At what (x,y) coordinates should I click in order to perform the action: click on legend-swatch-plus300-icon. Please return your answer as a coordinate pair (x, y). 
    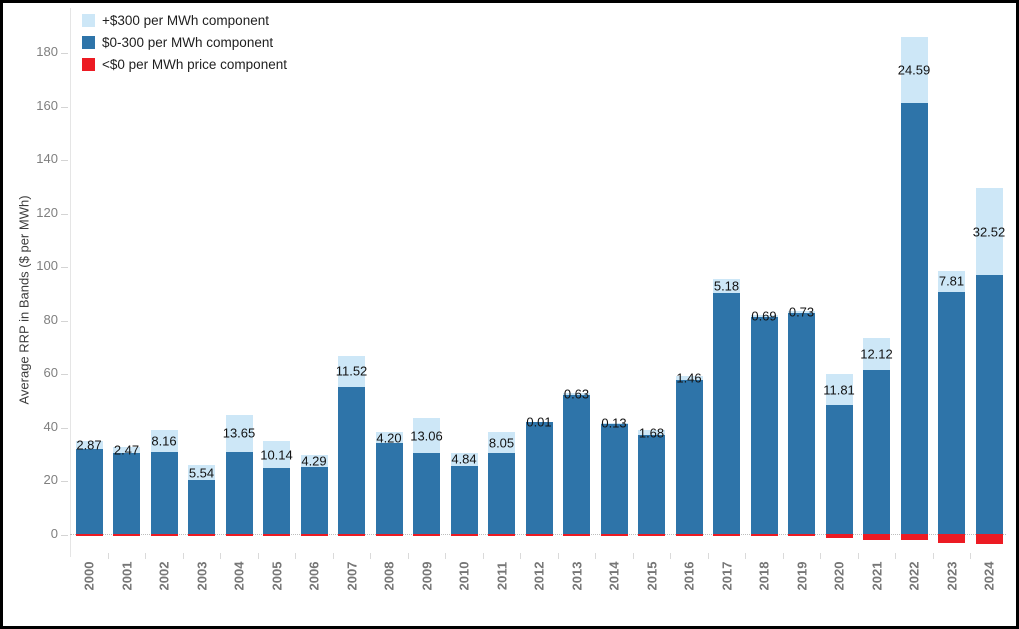
    Looking at the image, I should click on (88, 20).